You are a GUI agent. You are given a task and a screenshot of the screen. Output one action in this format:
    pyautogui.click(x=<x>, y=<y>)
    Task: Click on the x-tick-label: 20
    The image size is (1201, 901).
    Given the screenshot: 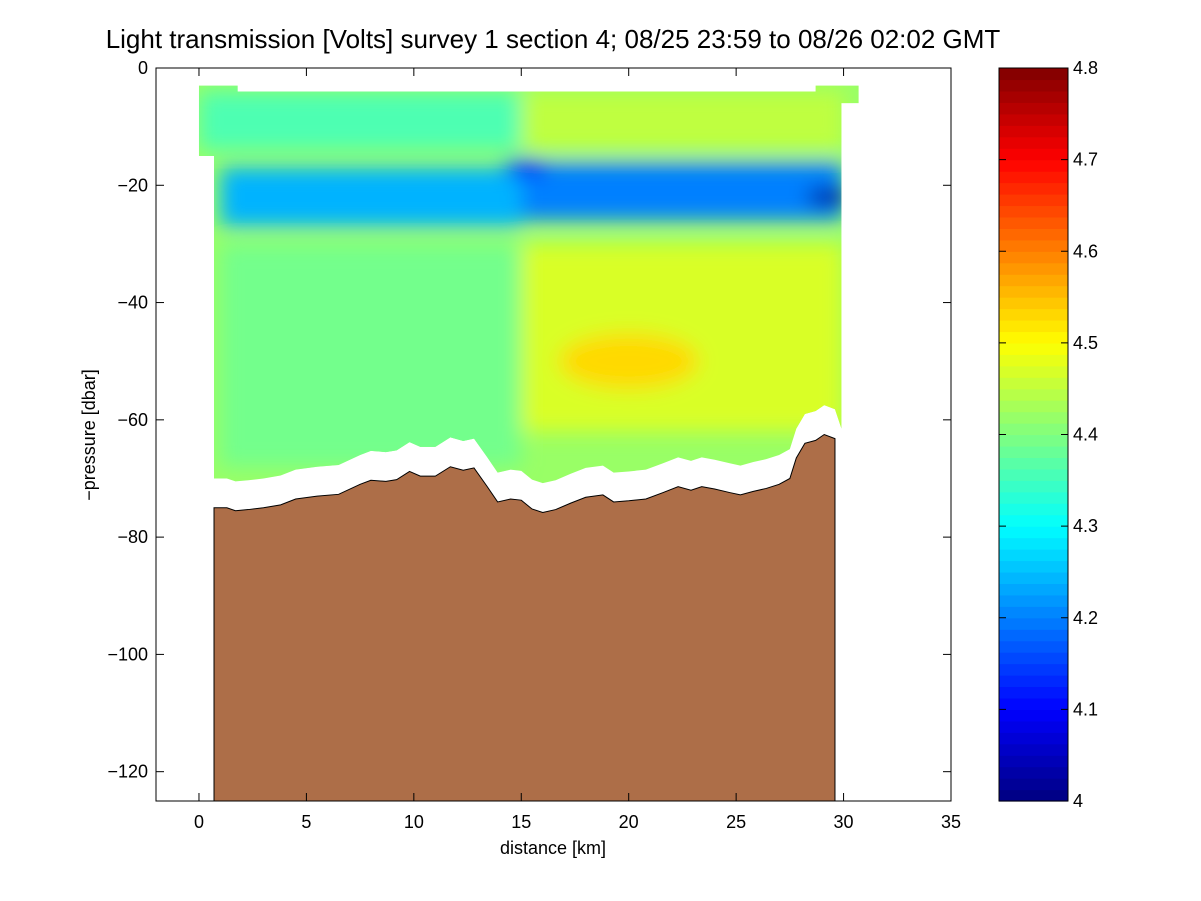 What is the action you would take?
    pyautogui.click(x=629, y=822)
    